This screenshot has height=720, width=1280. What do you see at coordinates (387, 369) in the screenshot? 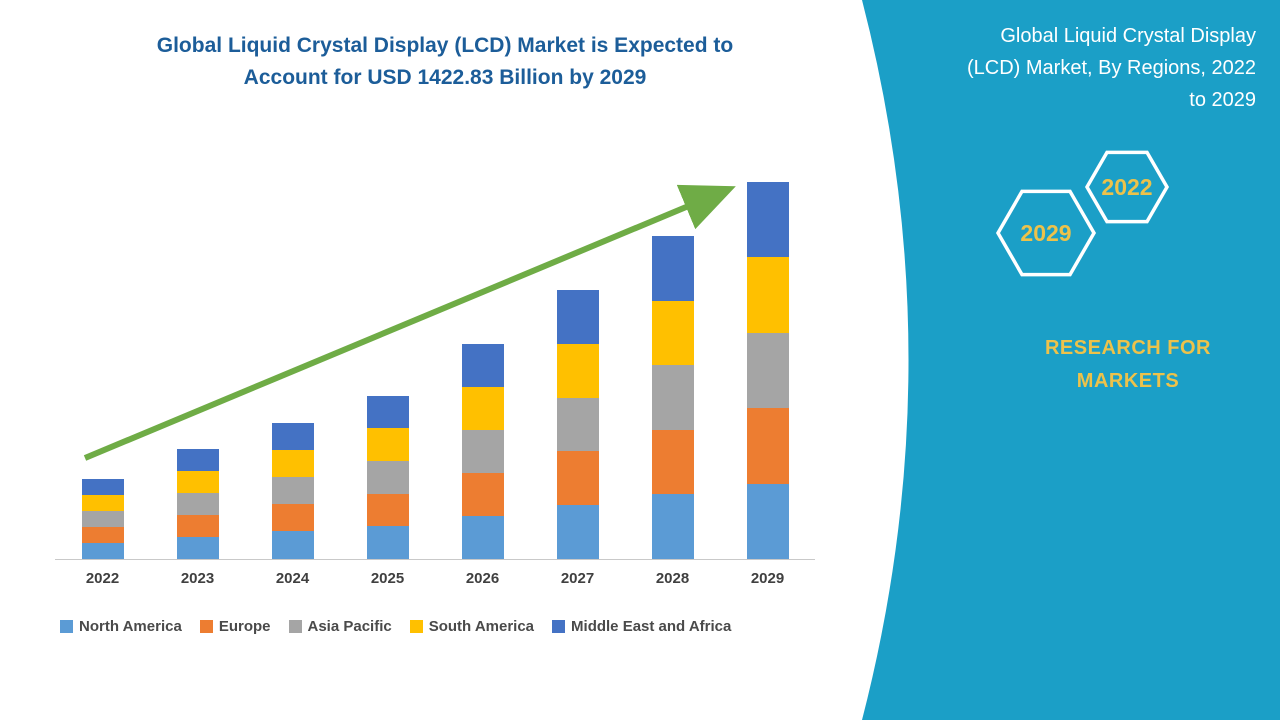
I see `bar-column-2025` at bounding box center [387, 369].